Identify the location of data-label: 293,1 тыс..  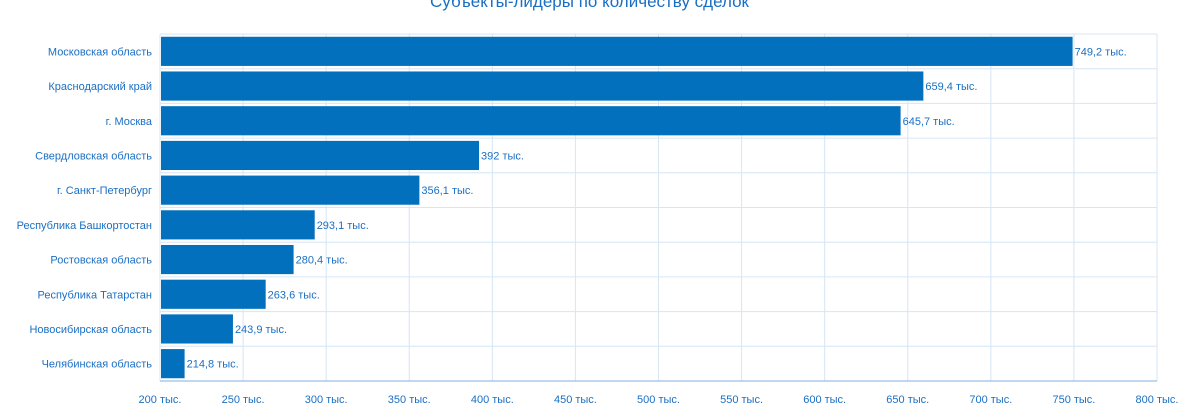
(343, 226).